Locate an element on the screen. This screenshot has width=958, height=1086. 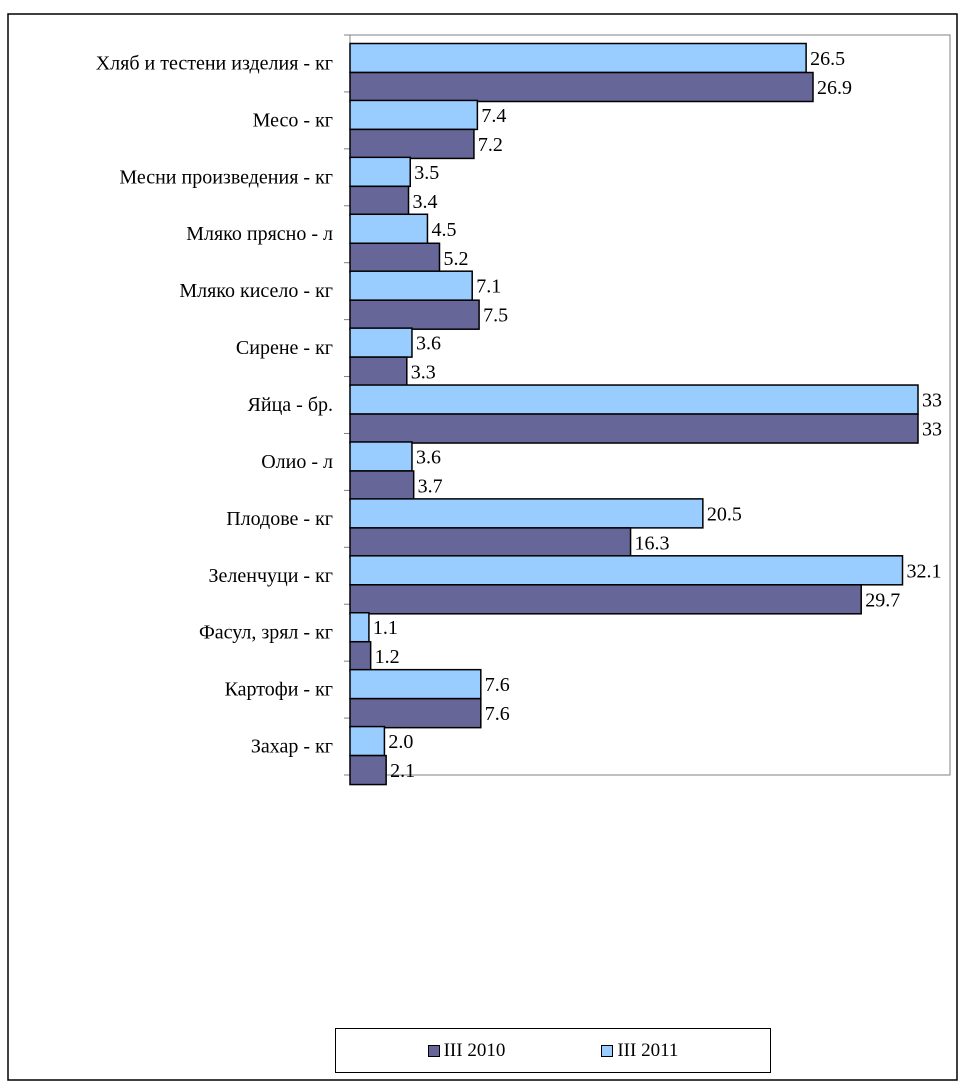
data-label: 4.5 is located at coordinates (443, 230).